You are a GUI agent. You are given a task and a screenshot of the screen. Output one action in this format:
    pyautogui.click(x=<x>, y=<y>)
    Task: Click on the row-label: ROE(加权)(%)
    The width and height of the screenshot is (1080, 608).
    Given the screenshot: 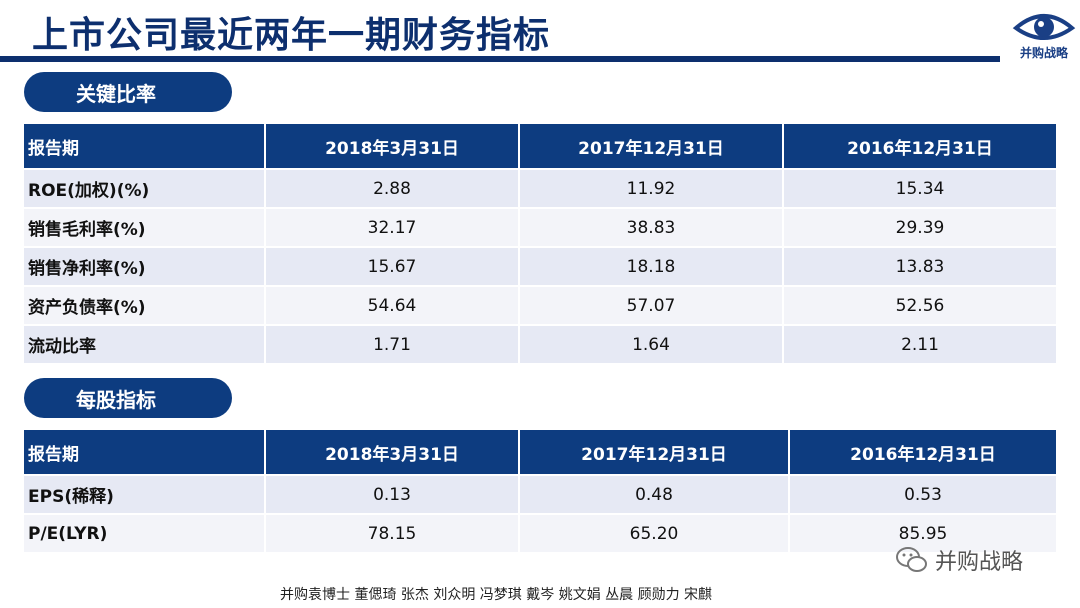 What is the action you would take?
    pyautogui.click(x=145, y=187)
    